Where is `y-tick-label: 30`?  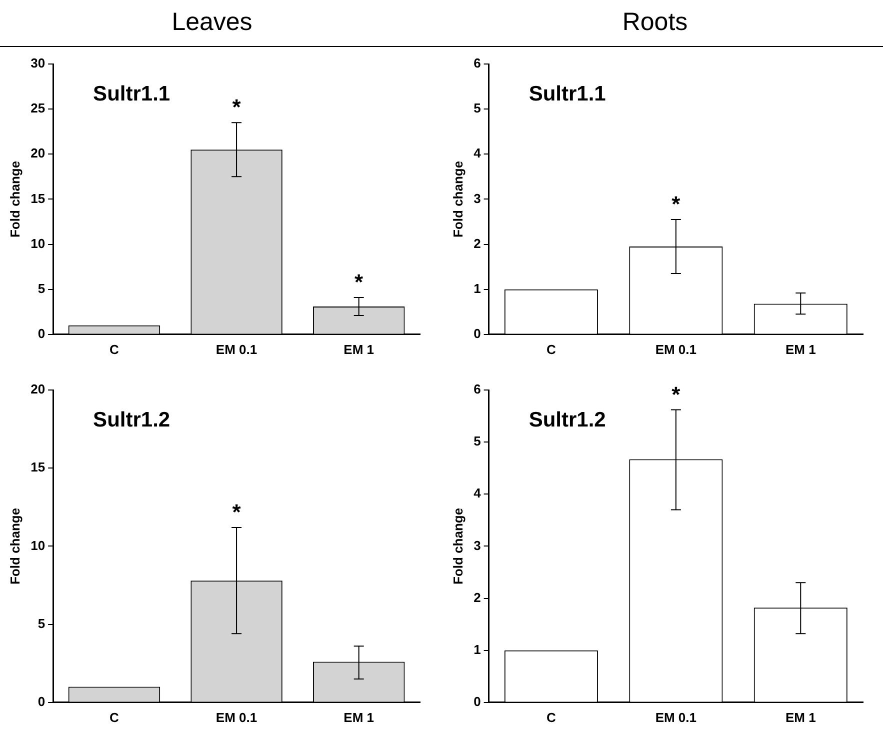
y-tick-label: 30 is located at coordinates (38, 63).